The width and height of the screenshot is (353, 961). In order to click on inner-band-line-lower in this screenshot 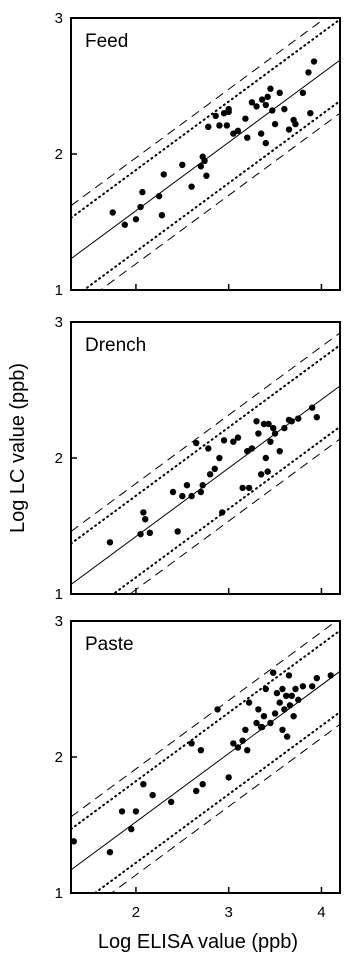, I will do `click(225, 509)`.